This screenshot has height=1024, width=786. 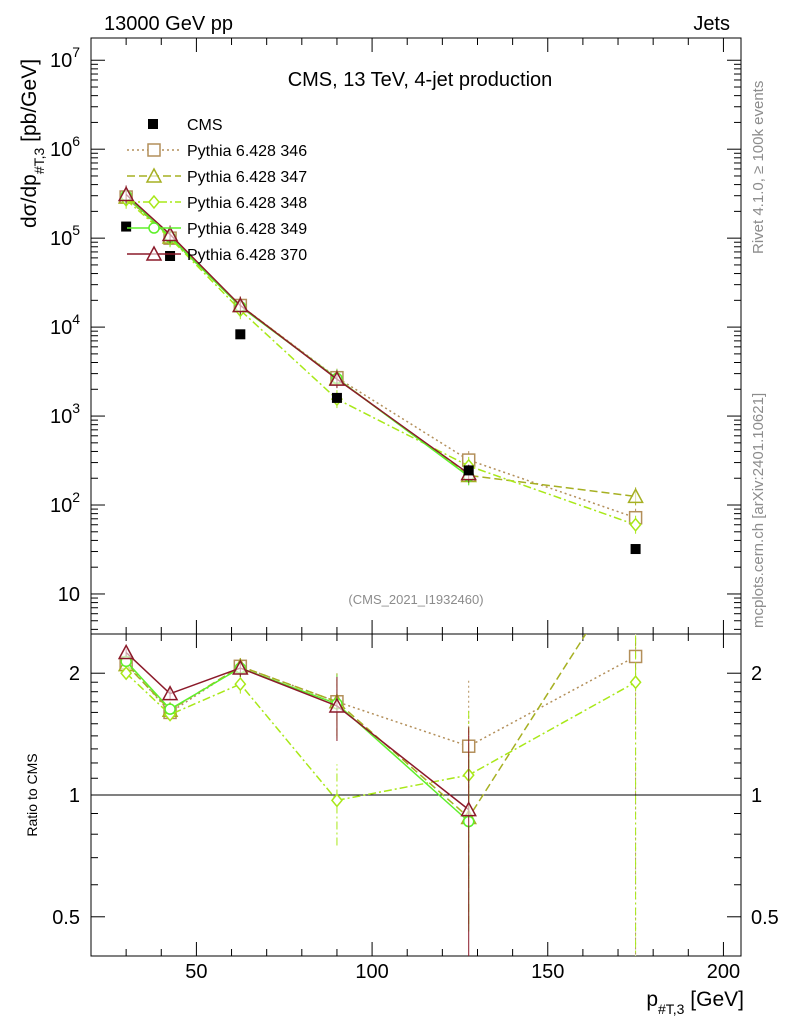 I want to click on x-axis-label: p#T,3 [GeV], so click(x=695, y=1002).